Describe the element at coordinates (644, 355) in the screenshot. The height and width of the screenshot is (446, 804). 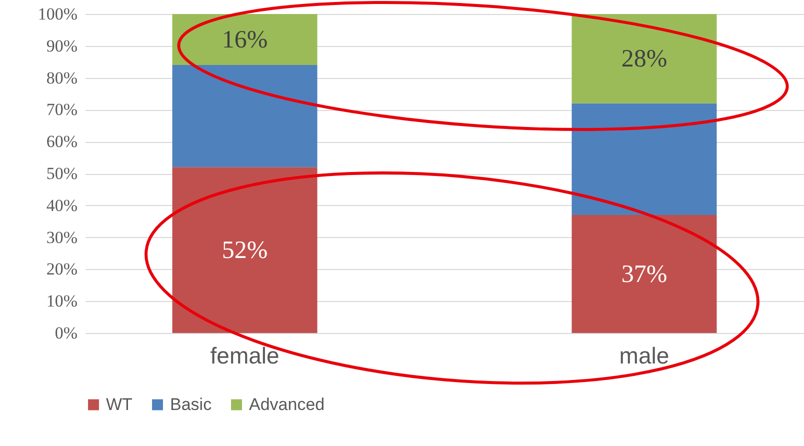
I see `x-tick-label: male` at that location.